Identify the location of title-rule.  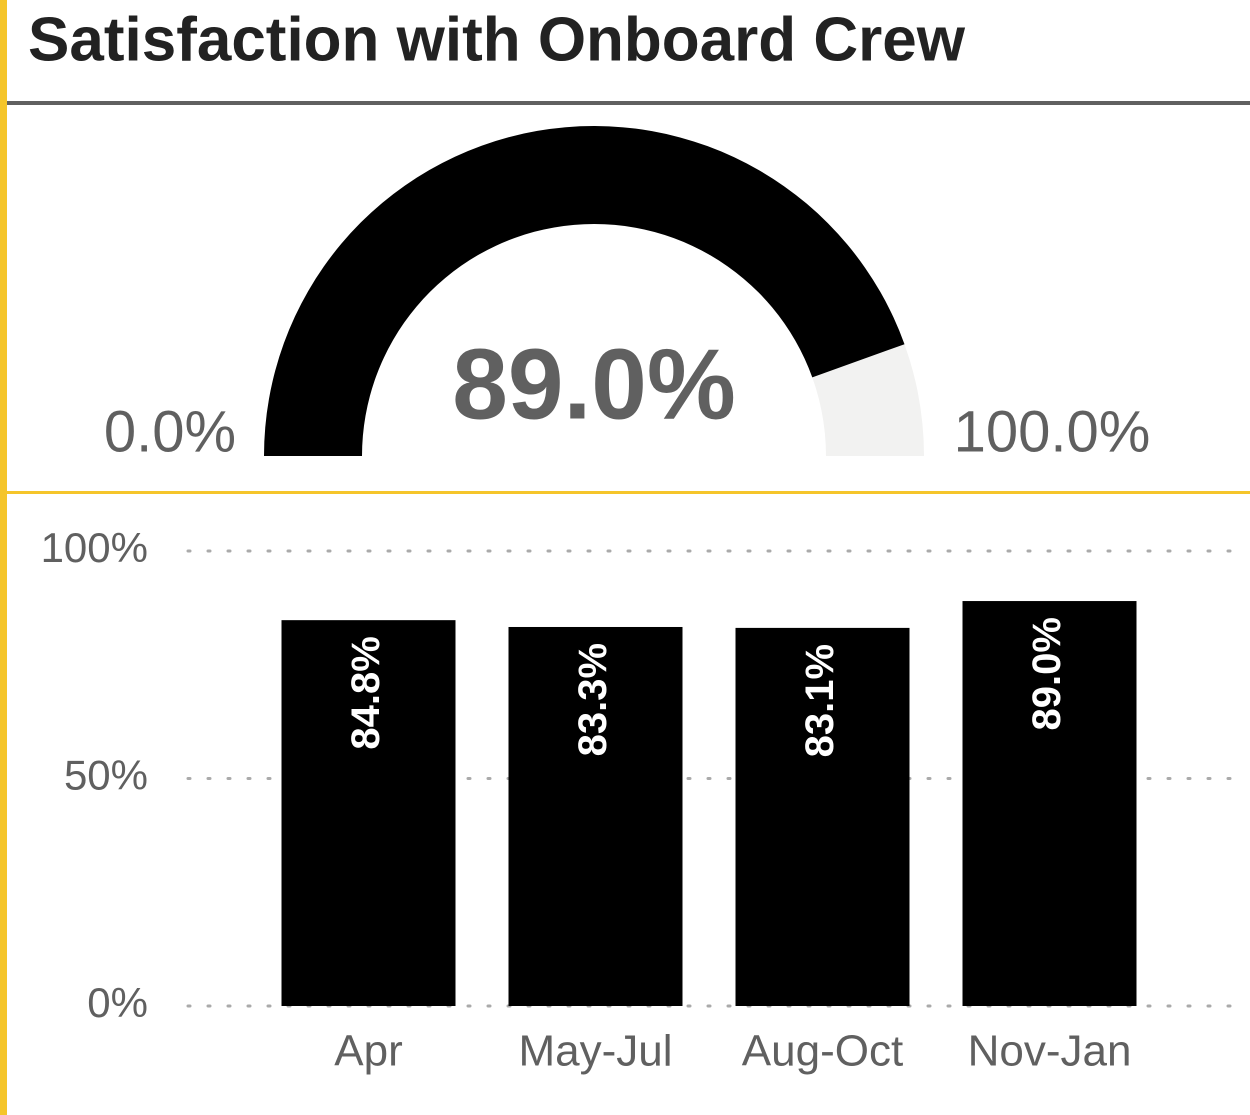
(628, 103).